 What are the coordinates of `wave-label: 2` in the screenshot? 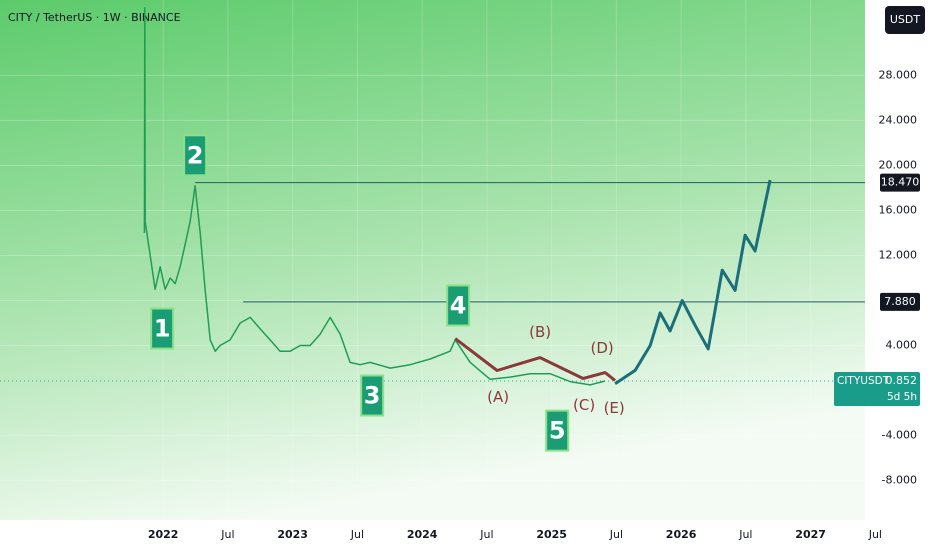 It's located at (195, 155).